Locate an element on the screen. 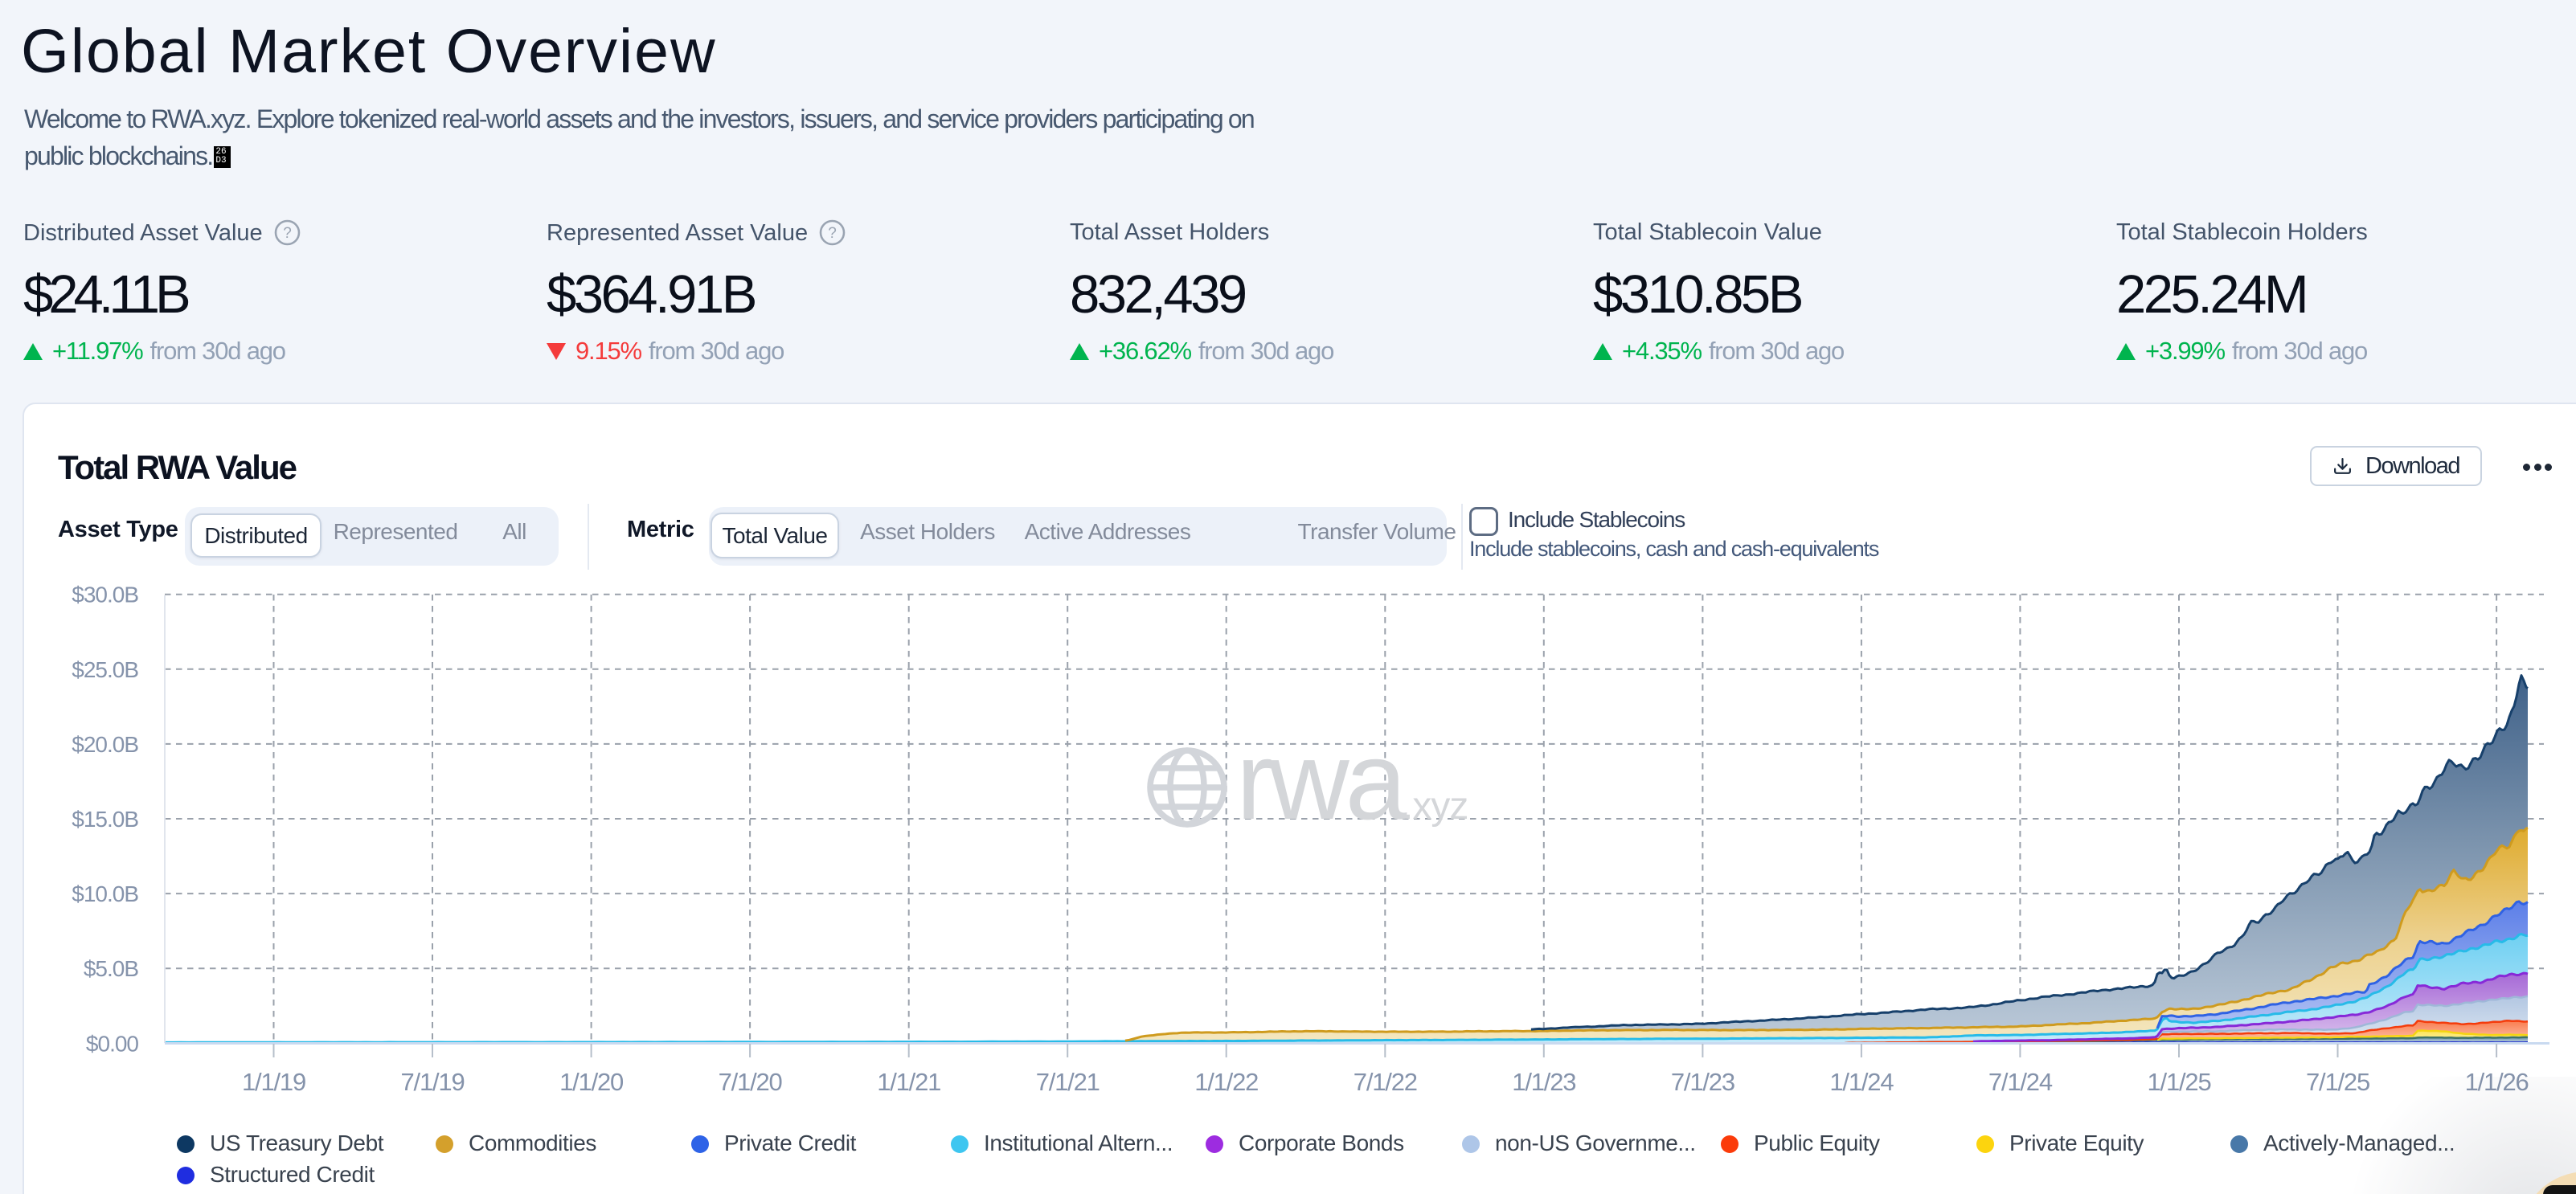 The width and height of the screenshot is (2576, 1194). svg-text: $15.0B is located at coordinates (105, 819).